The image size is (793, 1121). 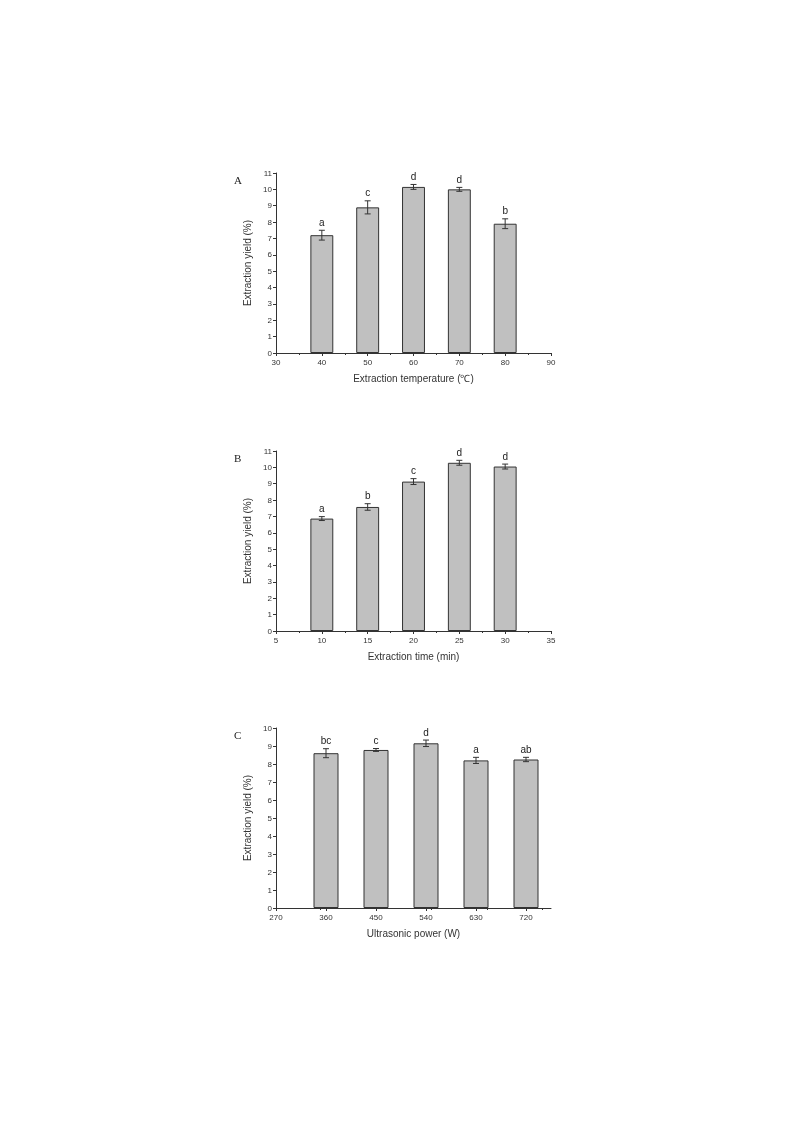 I want to click on annotation: ab, so click(x=526, y=749).